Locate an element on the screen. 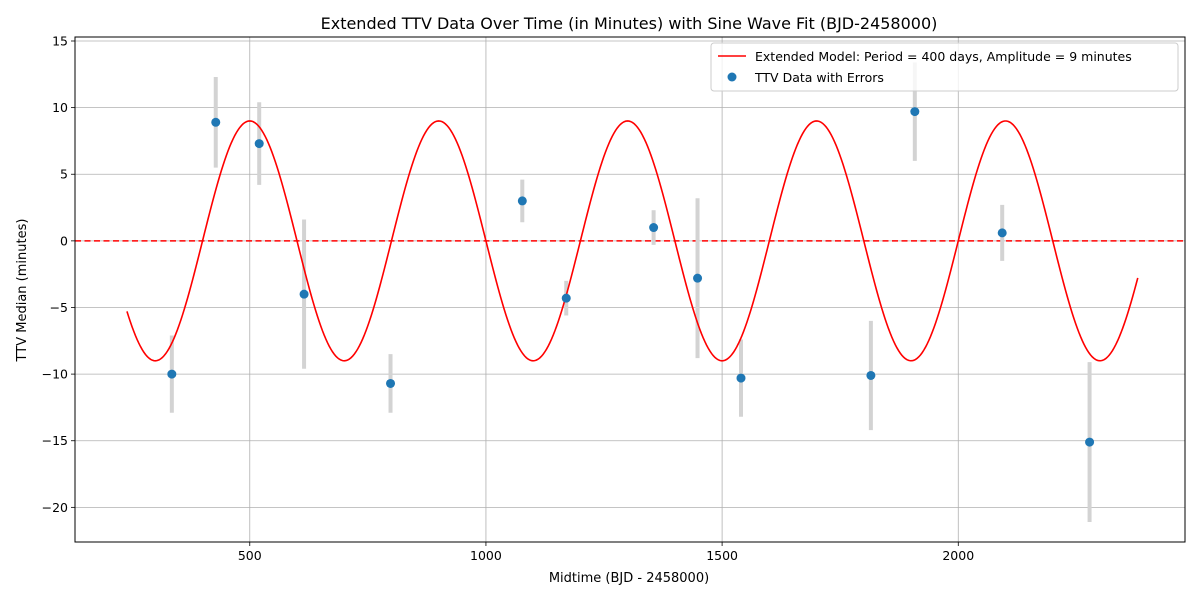  y-axis-title: TTV Median (minutes) is located at coordinates (22, 291).